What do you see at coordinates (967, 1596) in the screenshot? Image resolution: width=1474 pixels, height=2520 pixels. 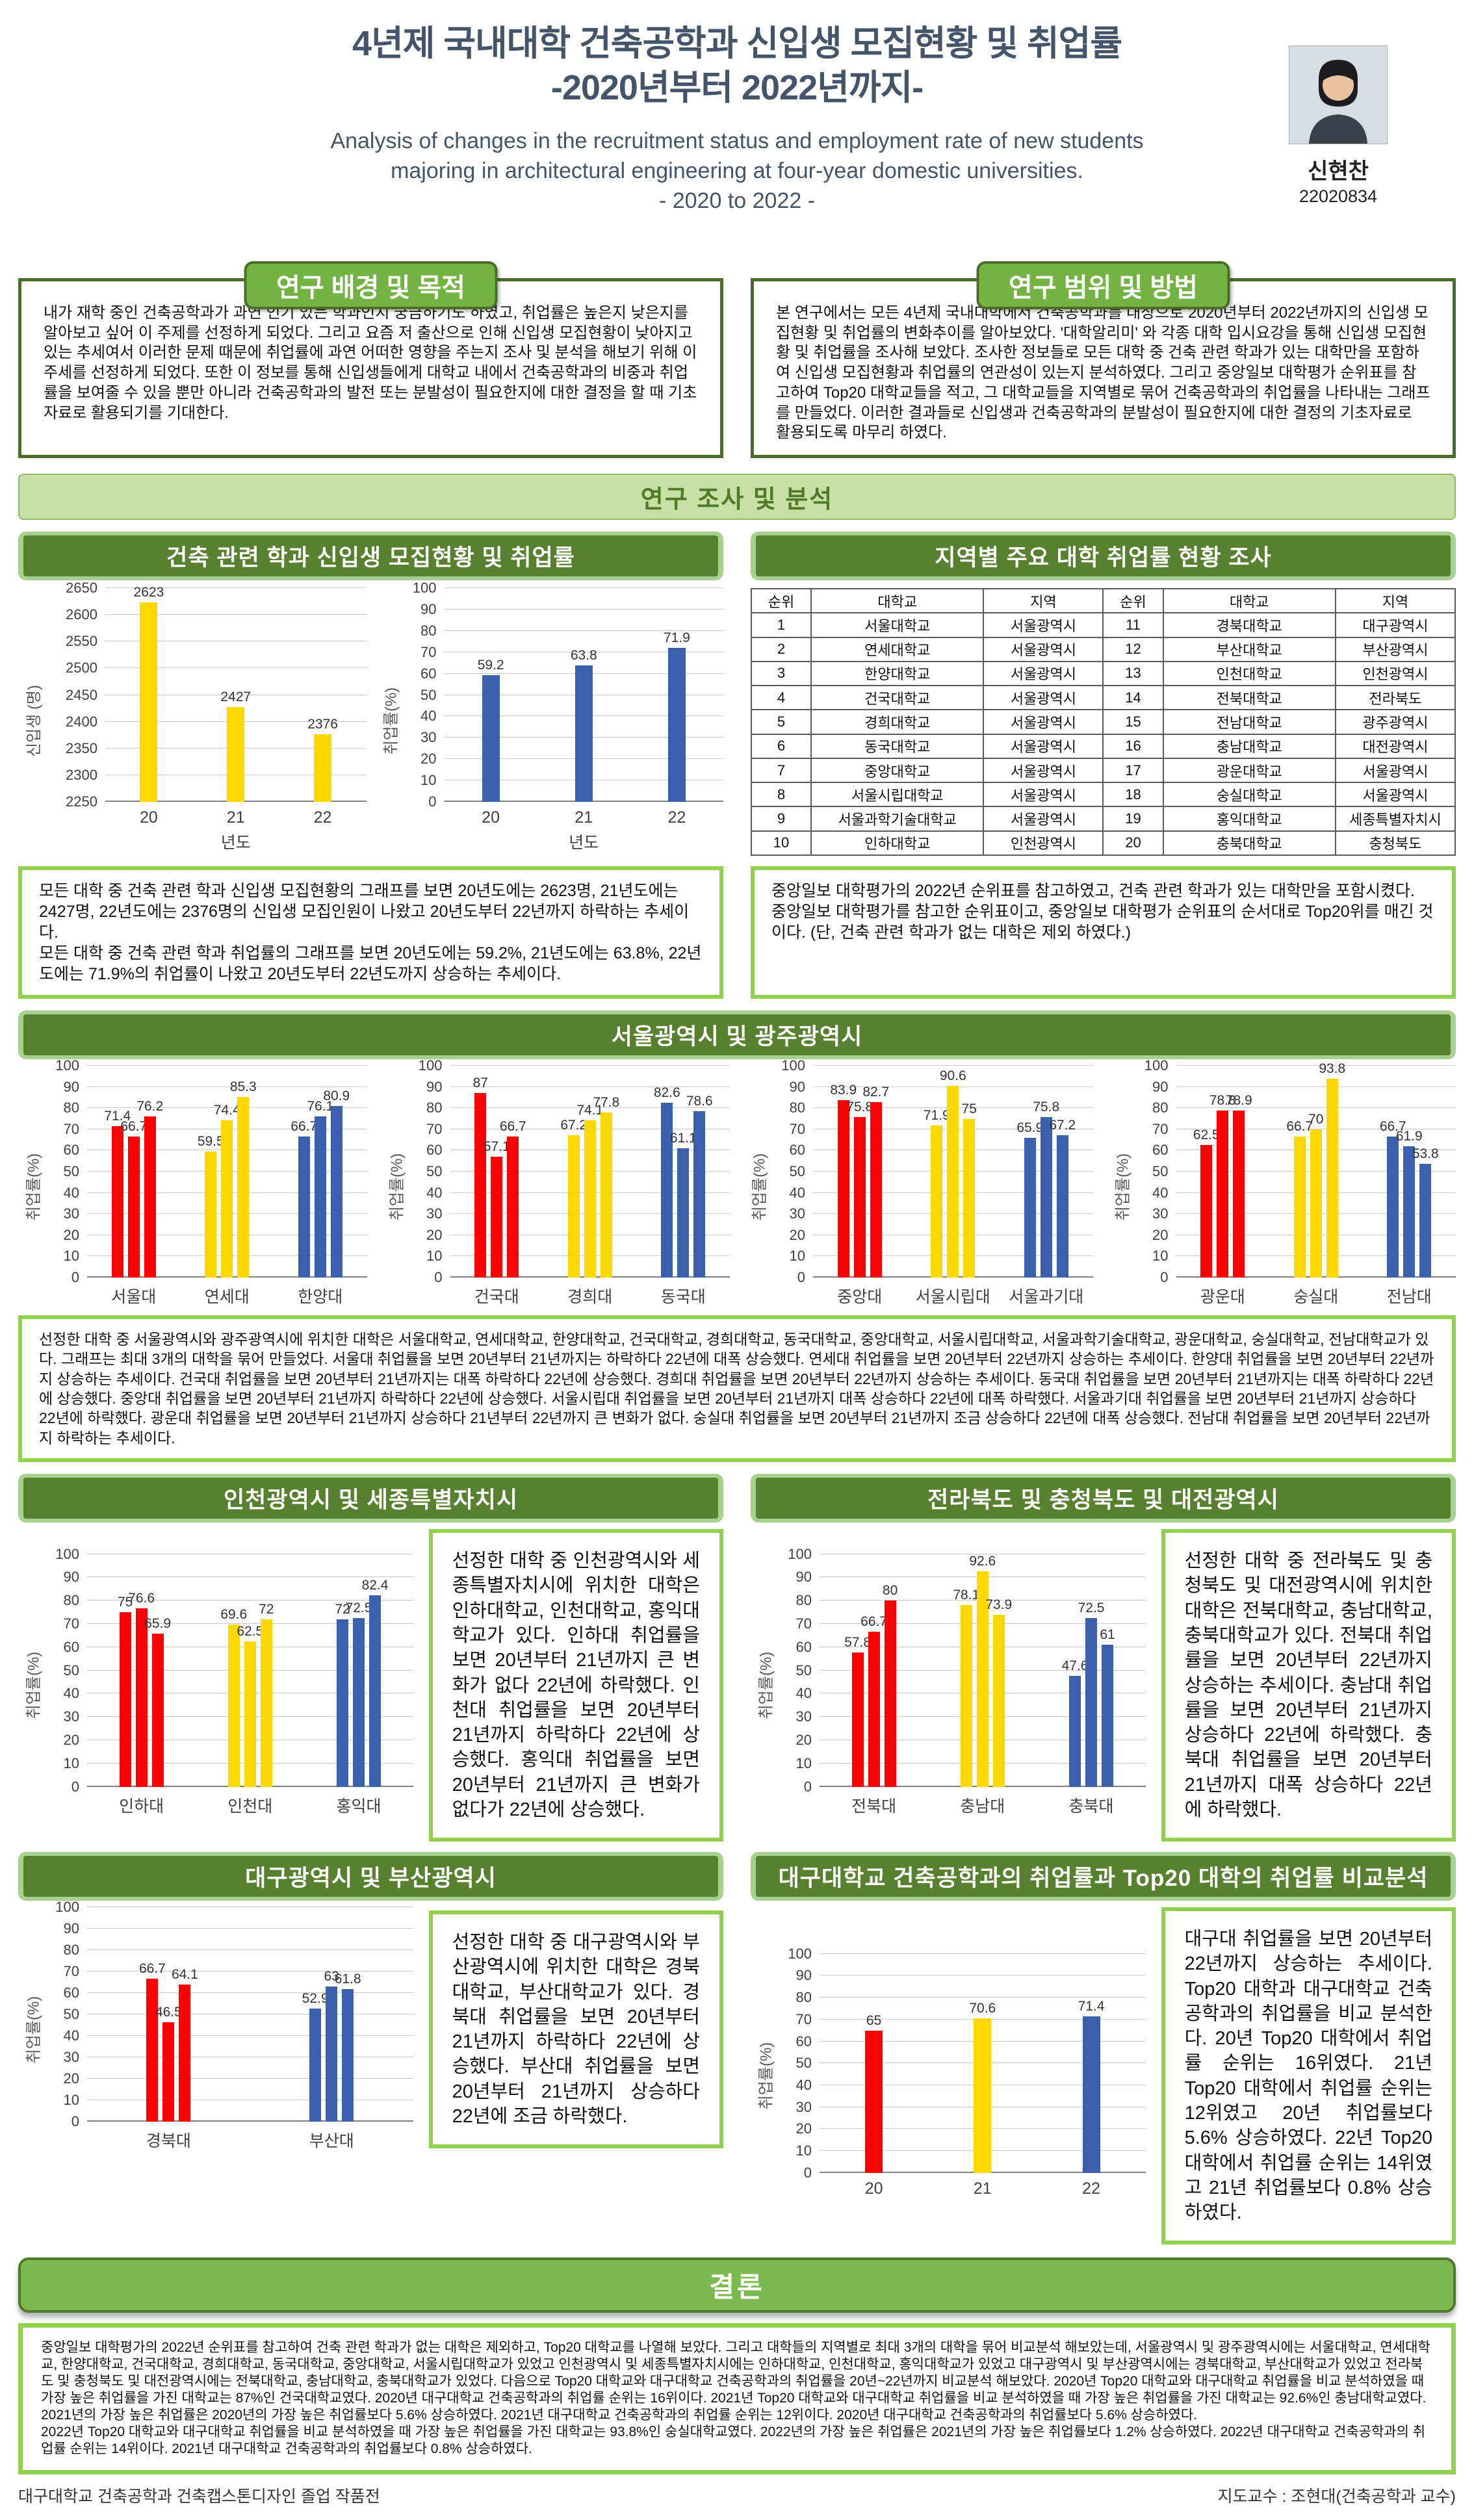 I see `bar-value-label: 78.1` at bounding box center [967, 1596].